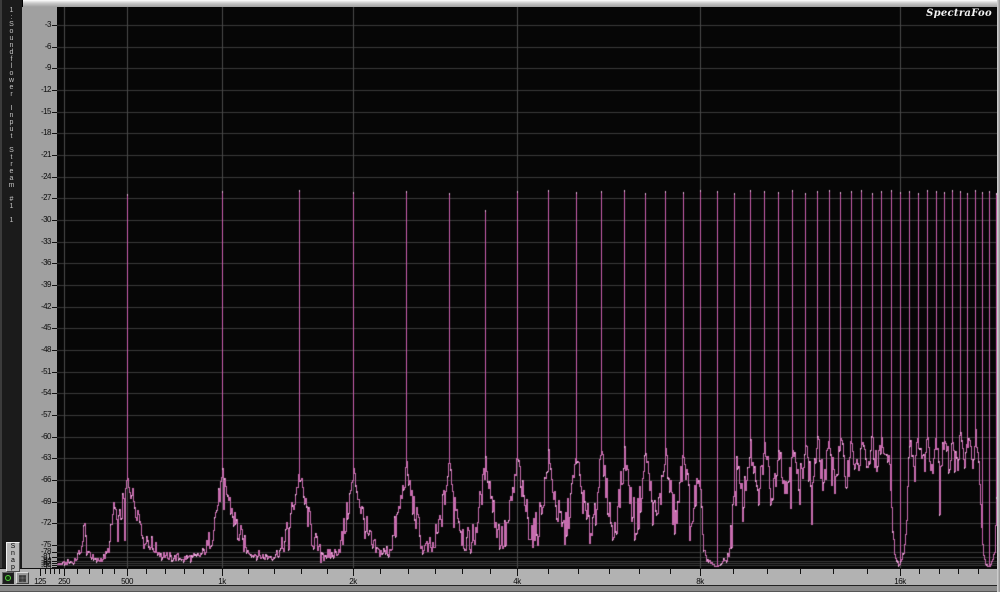  I want to click on green-status-icon, so click(8, 578).